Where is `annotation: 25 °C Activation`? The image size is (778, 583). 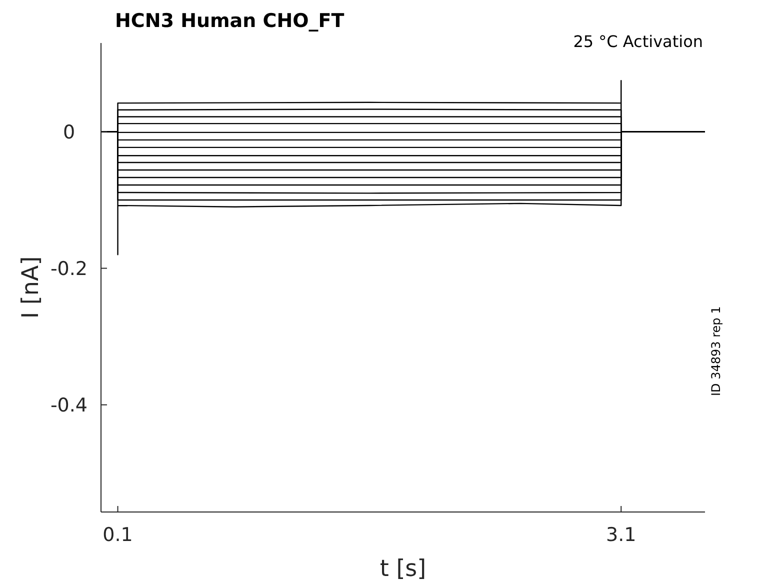 annotation: 25 °C Activation is located at coordinates (638, 41).